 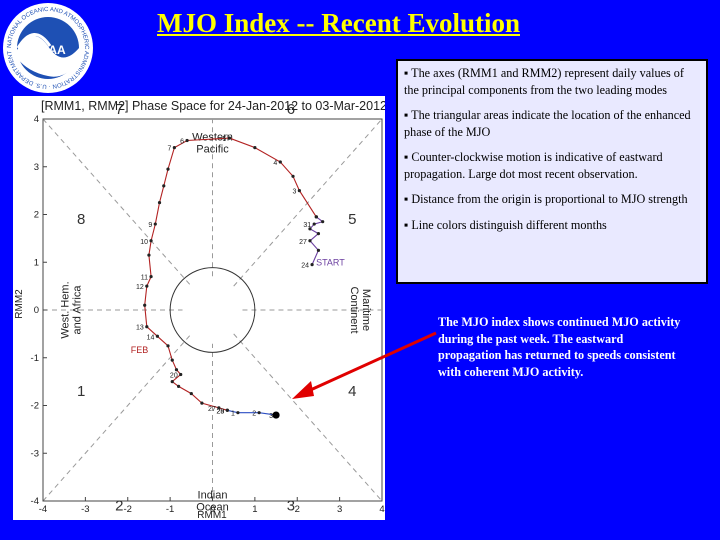 What do you see at coordinates (307, 225) in the screenshot?
I see `data-point-label: 31` at bounding box center [307, 225].